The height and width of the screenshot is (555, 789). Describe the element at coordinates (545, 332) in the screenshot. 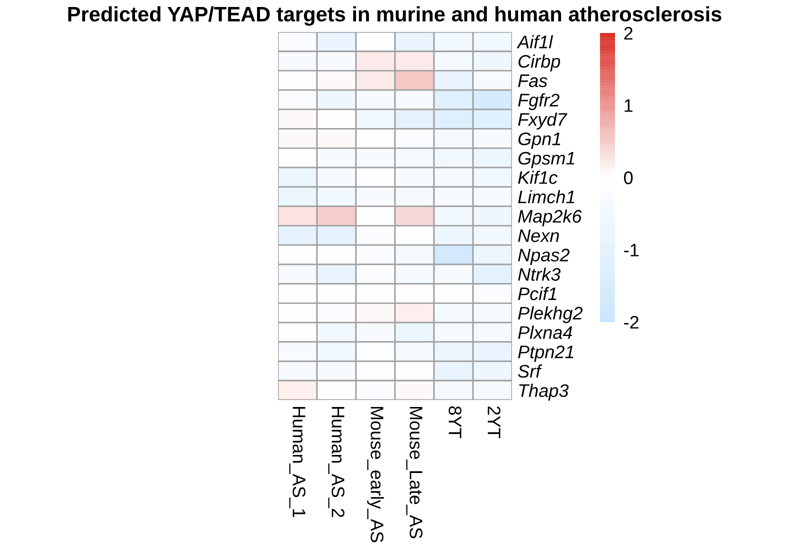

I see `y-tick-label: Plxna4` at that location.